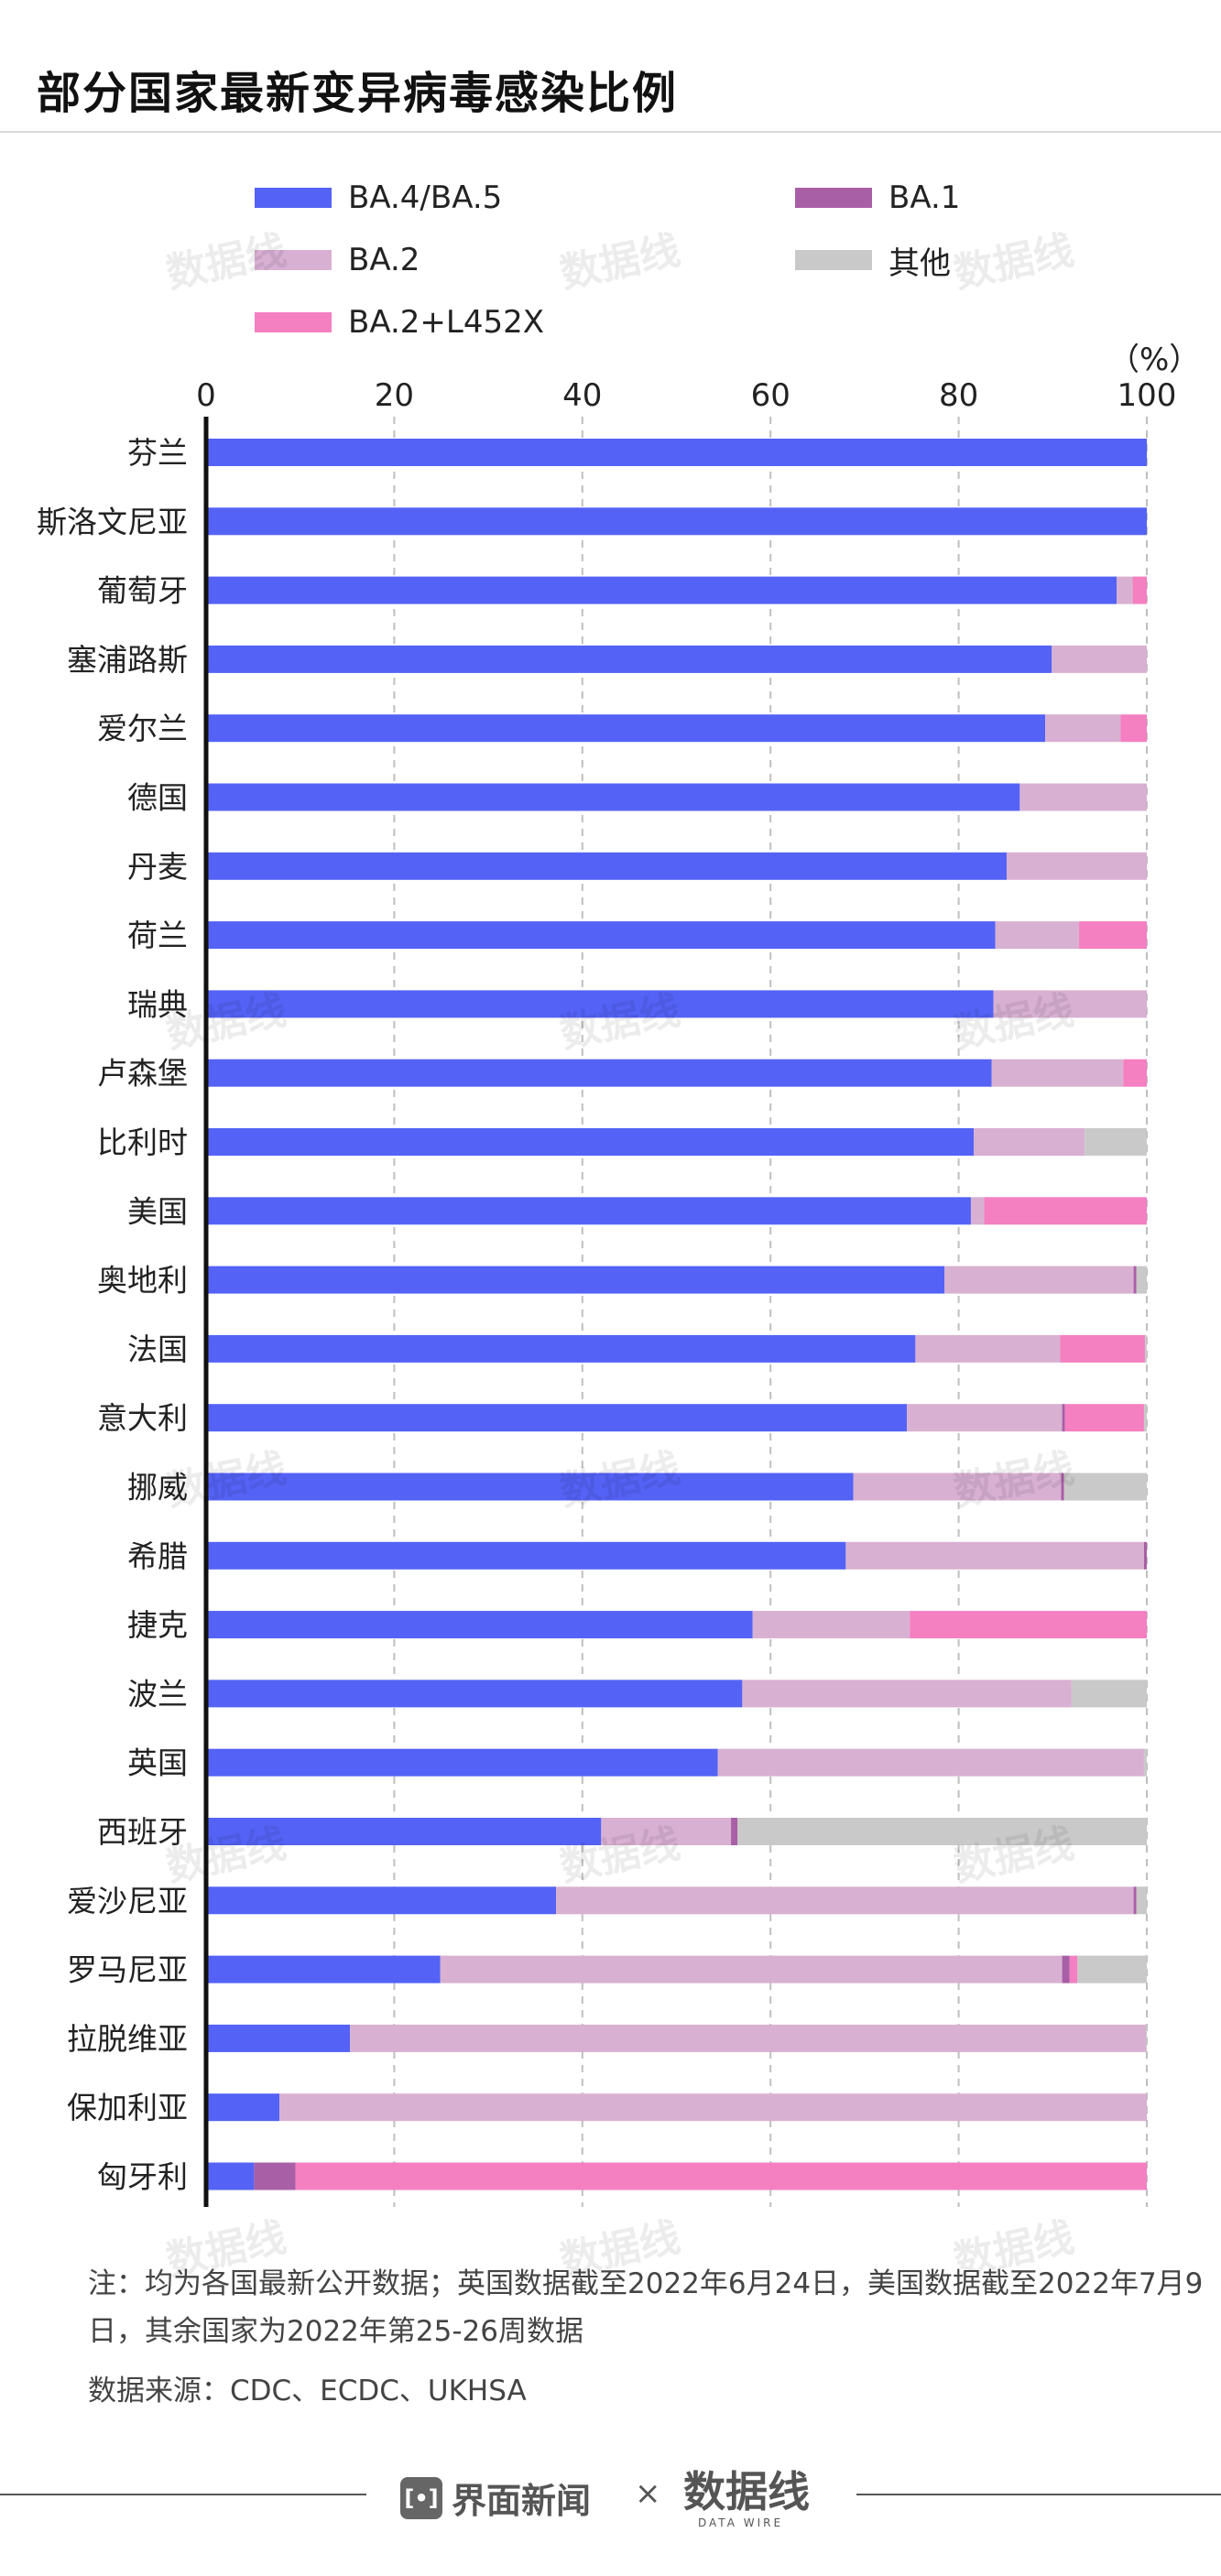  I want to click on category-label: 比利时, so click(143, 1142).